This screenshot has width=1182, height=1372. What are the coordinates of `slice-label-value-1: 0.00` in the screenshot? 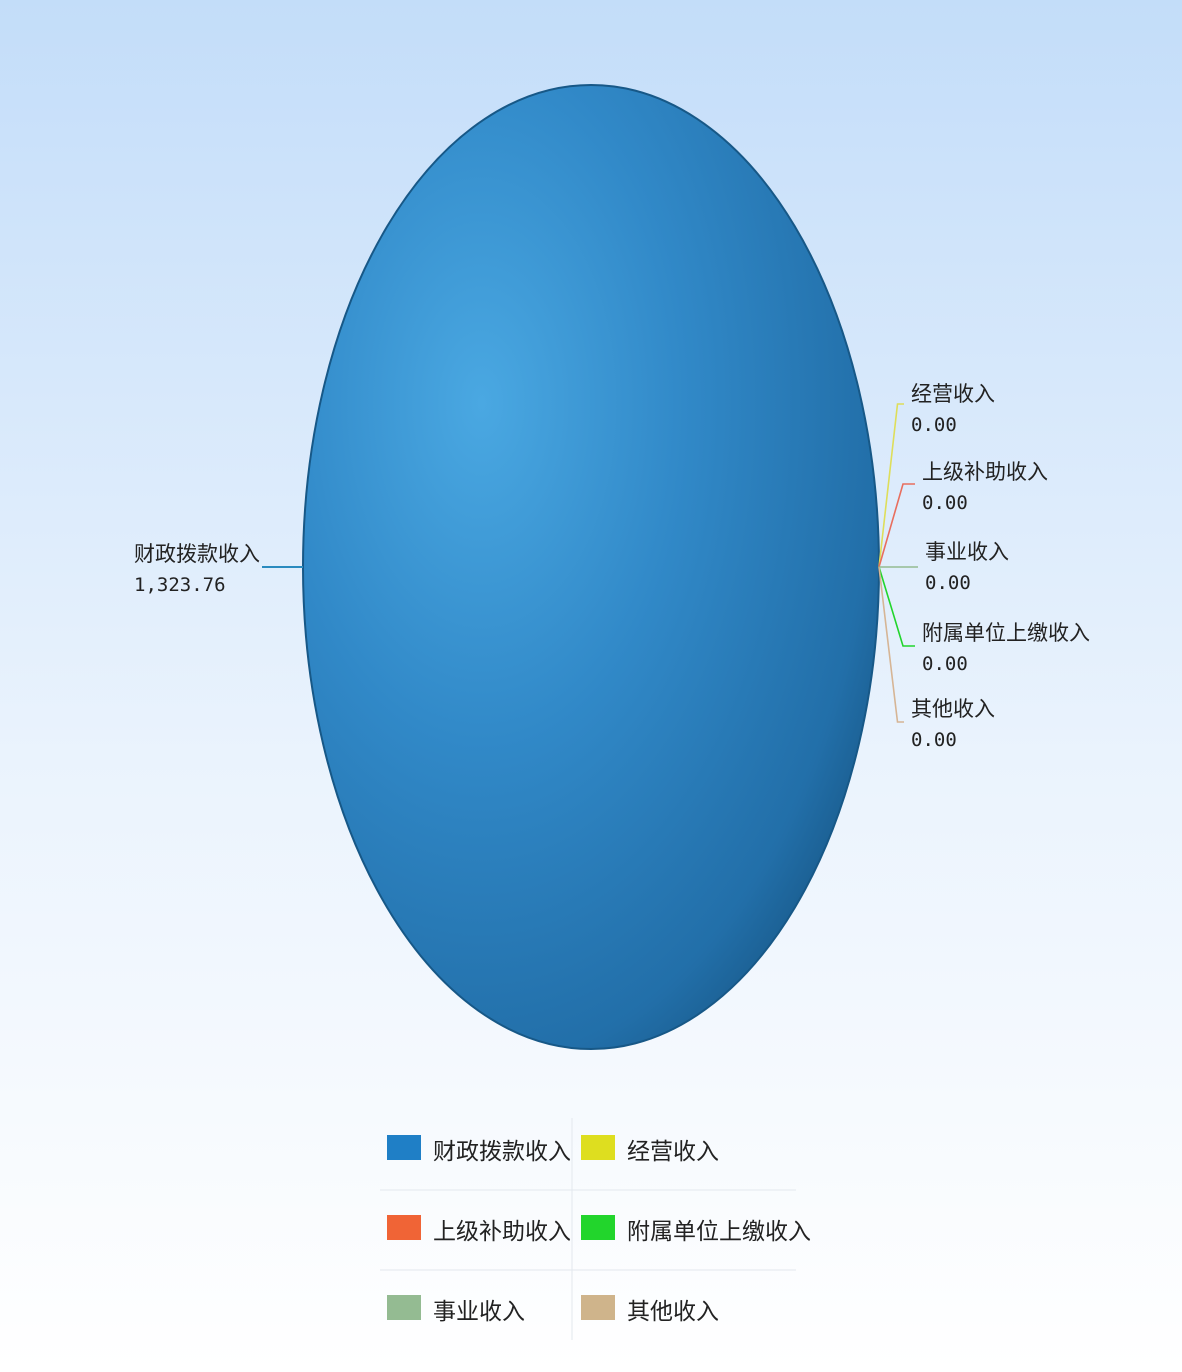 It's located at (934, 425).